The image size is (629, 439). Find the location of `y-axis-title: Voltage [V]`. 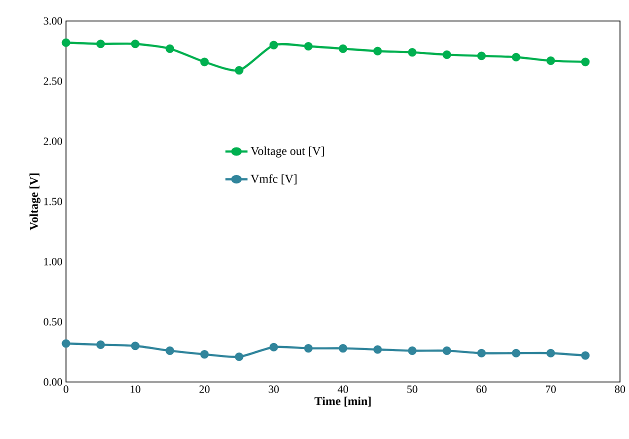

y-axis-title: Voltage [V] is located at coordinates (35, 202).